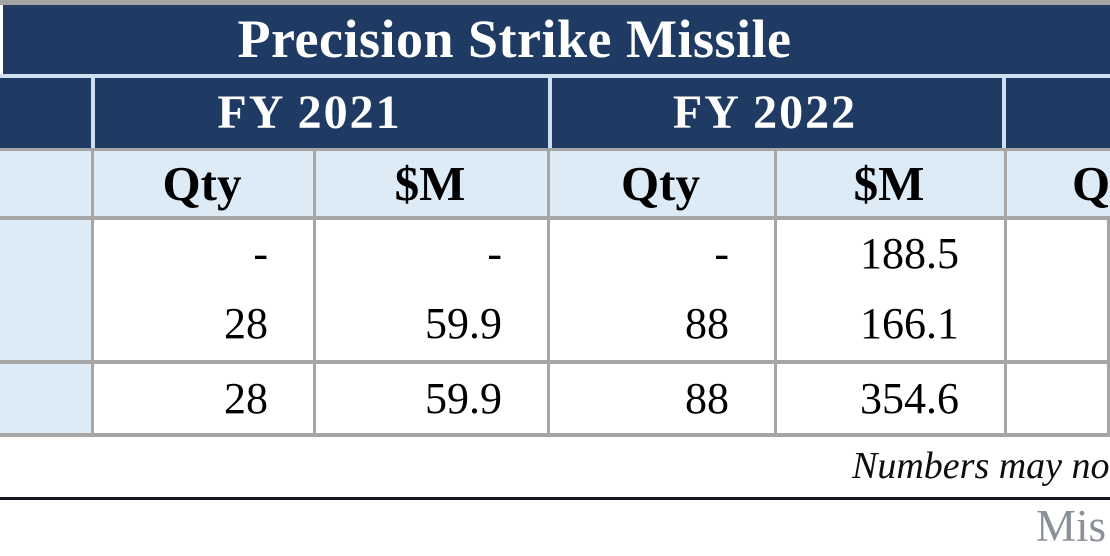 This screenshot has height=556, width=1110. I want to click on footnote-text: Numbers may no, so click(981, 466).